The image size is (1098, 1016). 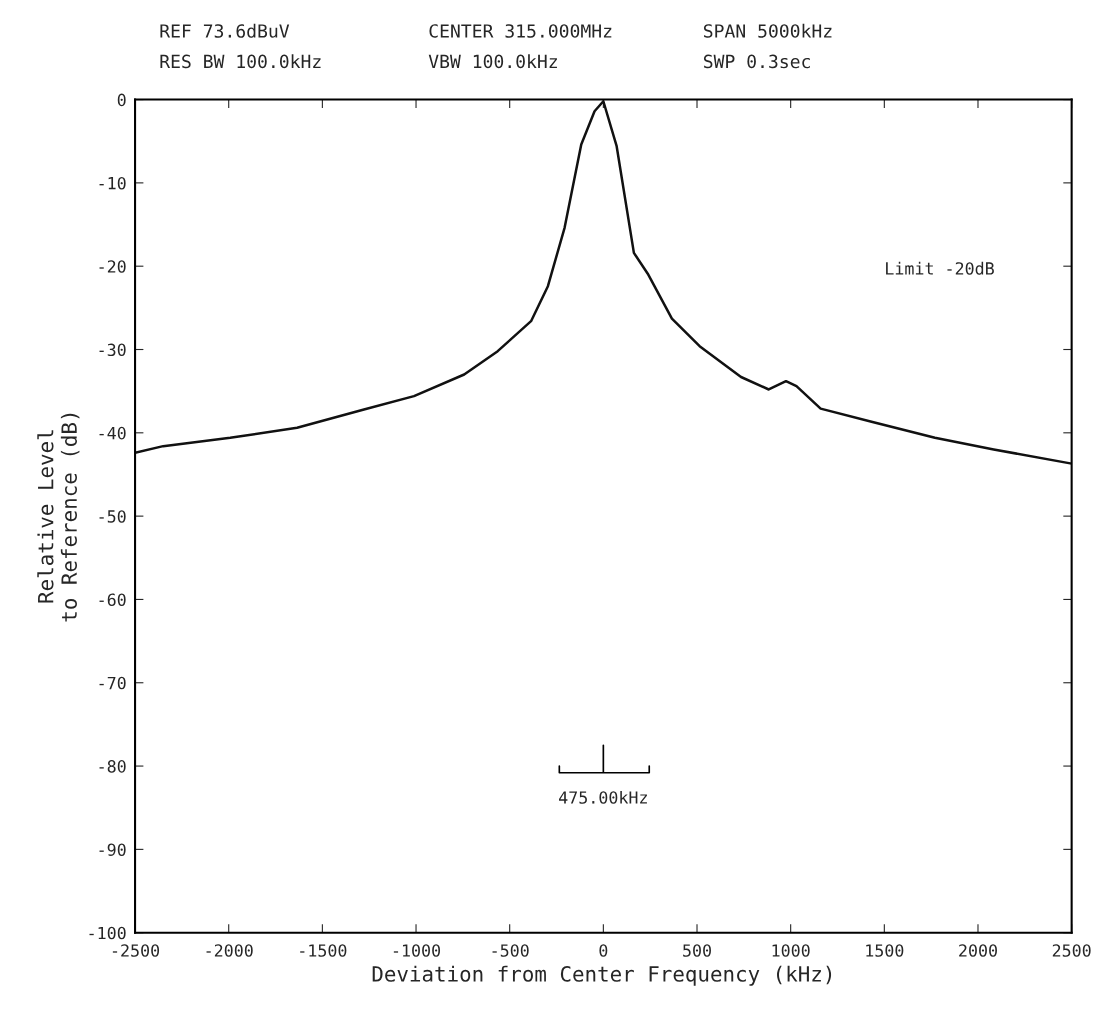 I want to click on x-tick-label: 2500, so click(x=1071, y=950).